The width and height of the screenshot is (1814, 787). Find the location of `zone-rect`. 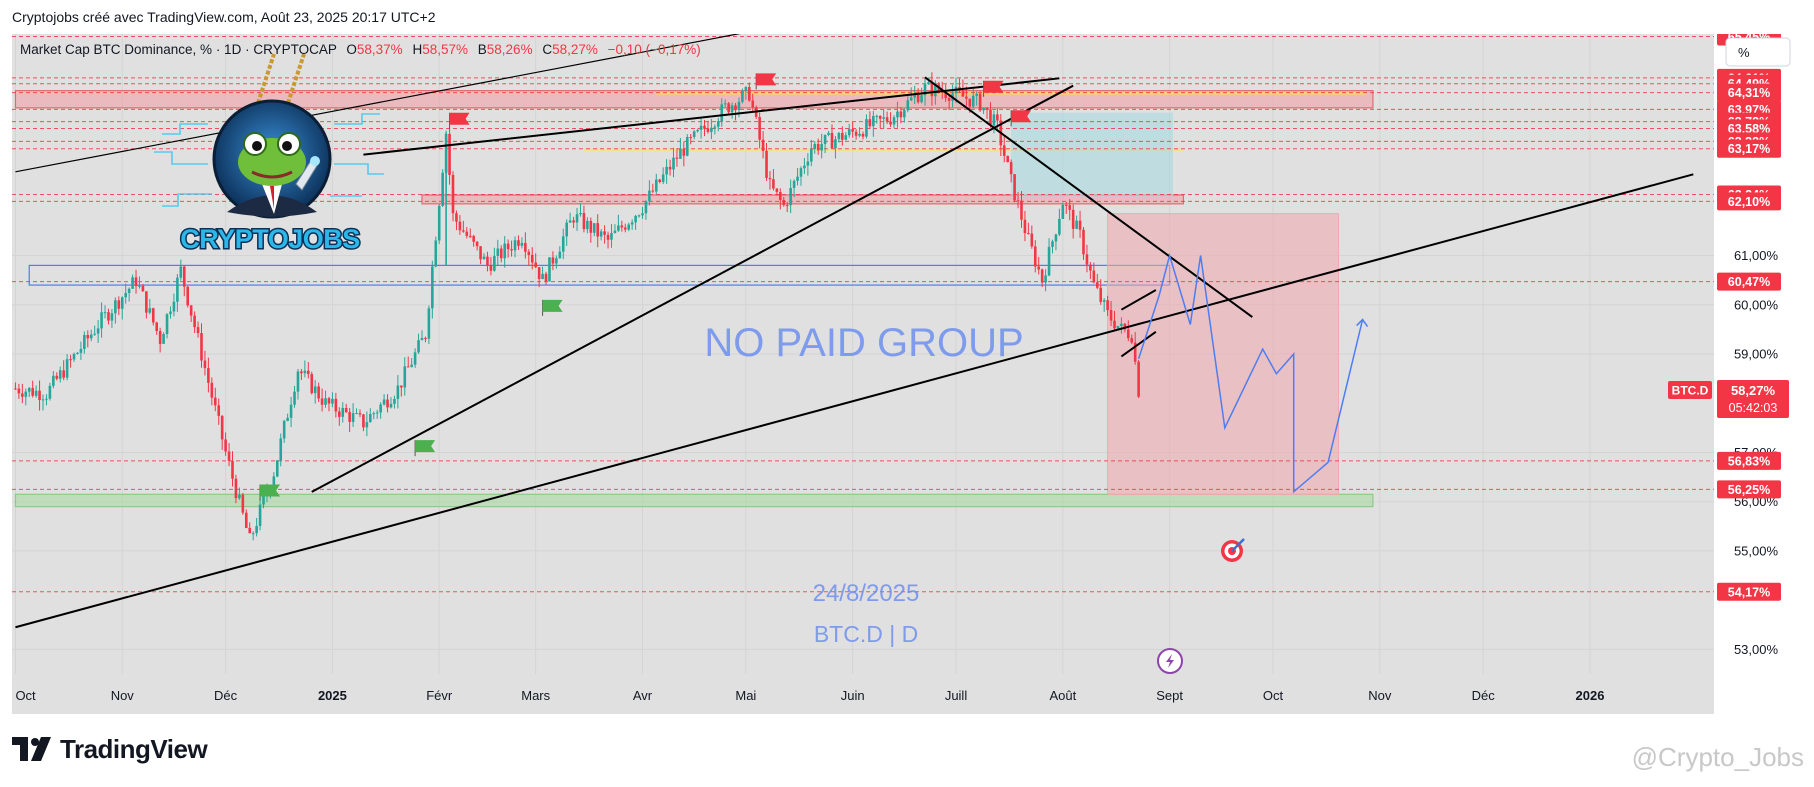

zone-rect is located at coordinates (803, 199).